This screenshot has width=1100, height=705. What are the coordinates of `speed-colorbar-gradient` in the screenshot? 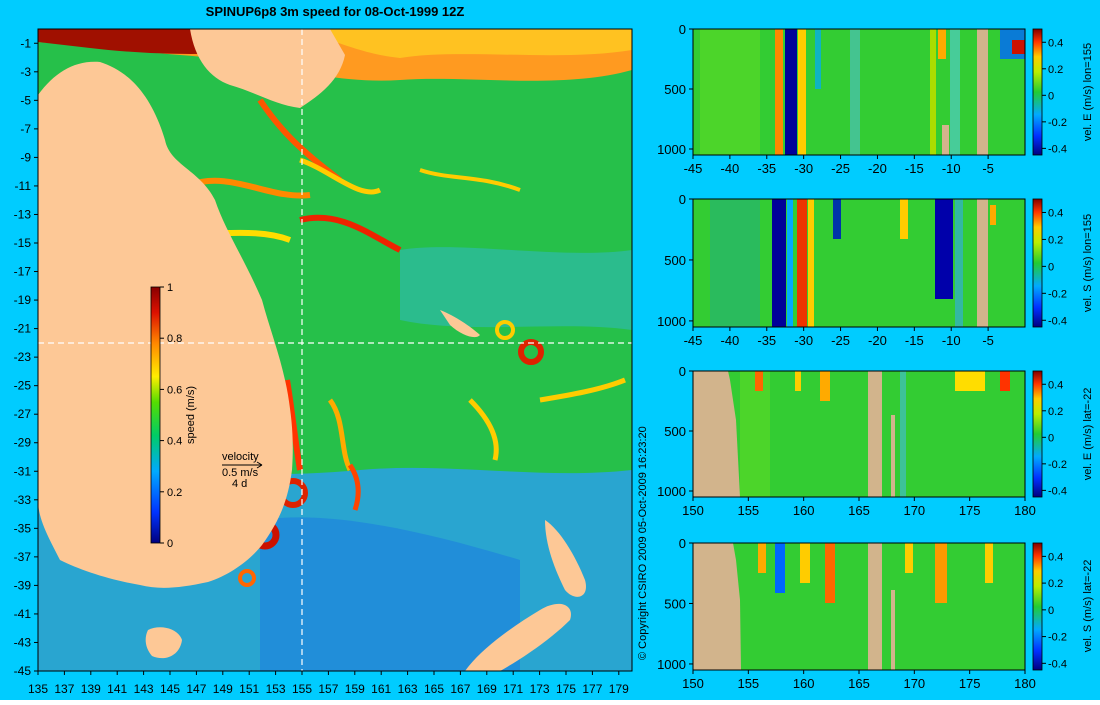 It's located at (155, 415).